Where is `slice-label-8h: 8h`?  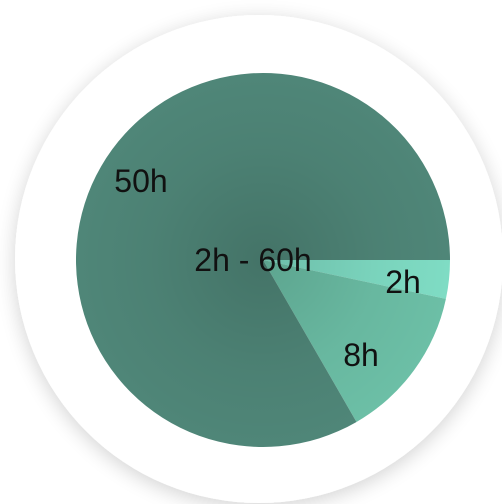 slice-label-8h: 8h is located at coordinates (361, 355).